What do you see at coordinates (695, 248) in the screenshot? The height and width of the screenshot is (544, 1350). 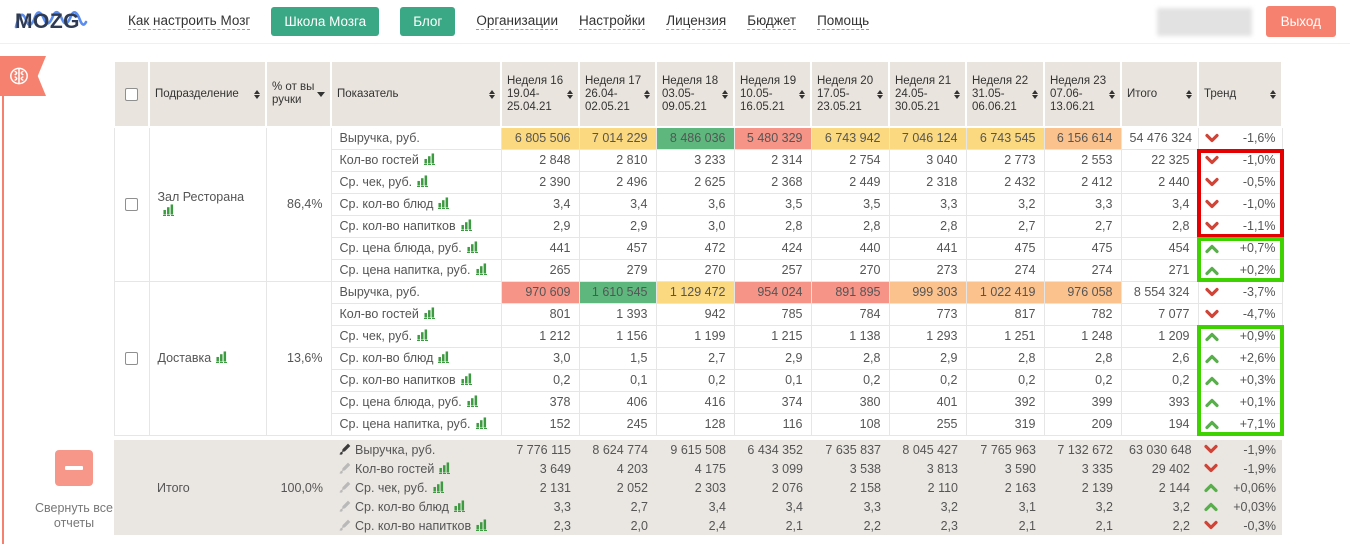 I see `week-value-cell: 472` at bounding box center [695, 248].